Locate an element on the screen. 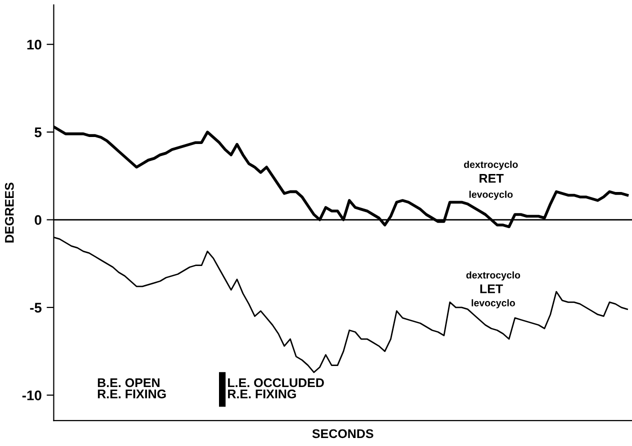 The width and height of the screenshot is (632, 446). series-label: RET is located at coordinates (492, 178).